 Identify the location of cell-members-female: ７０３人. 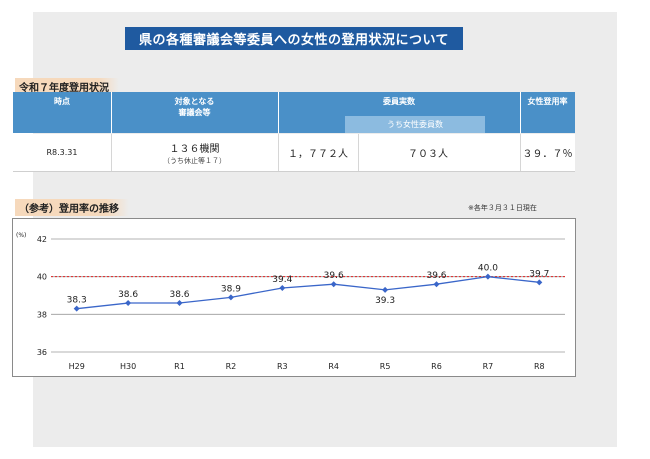
(428, 152).